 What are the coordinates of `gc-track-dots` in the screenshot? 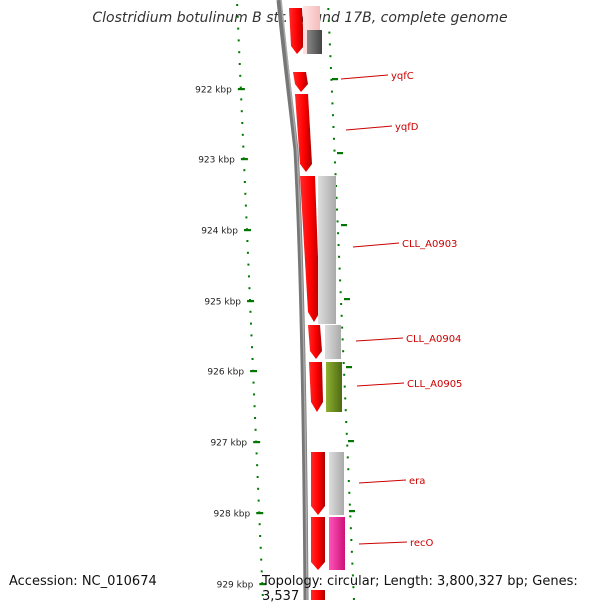 It's located at (341, 304).